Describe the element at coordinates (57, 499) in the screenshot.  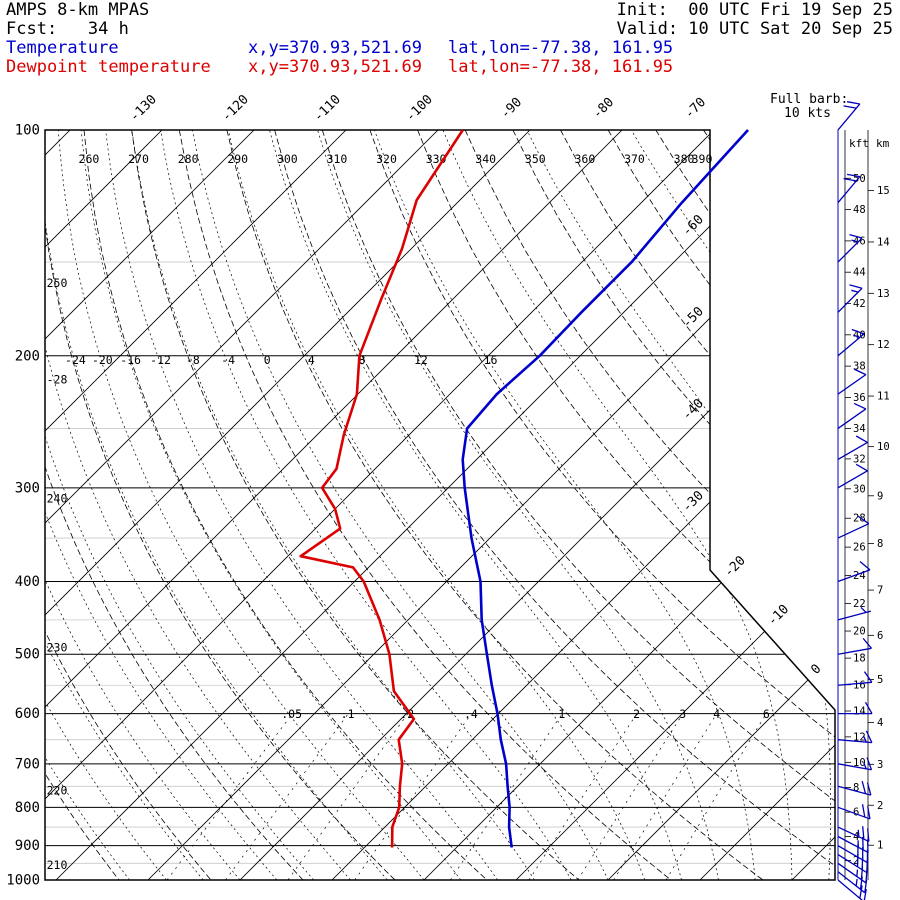
I see `svg-text: 240` at that location.